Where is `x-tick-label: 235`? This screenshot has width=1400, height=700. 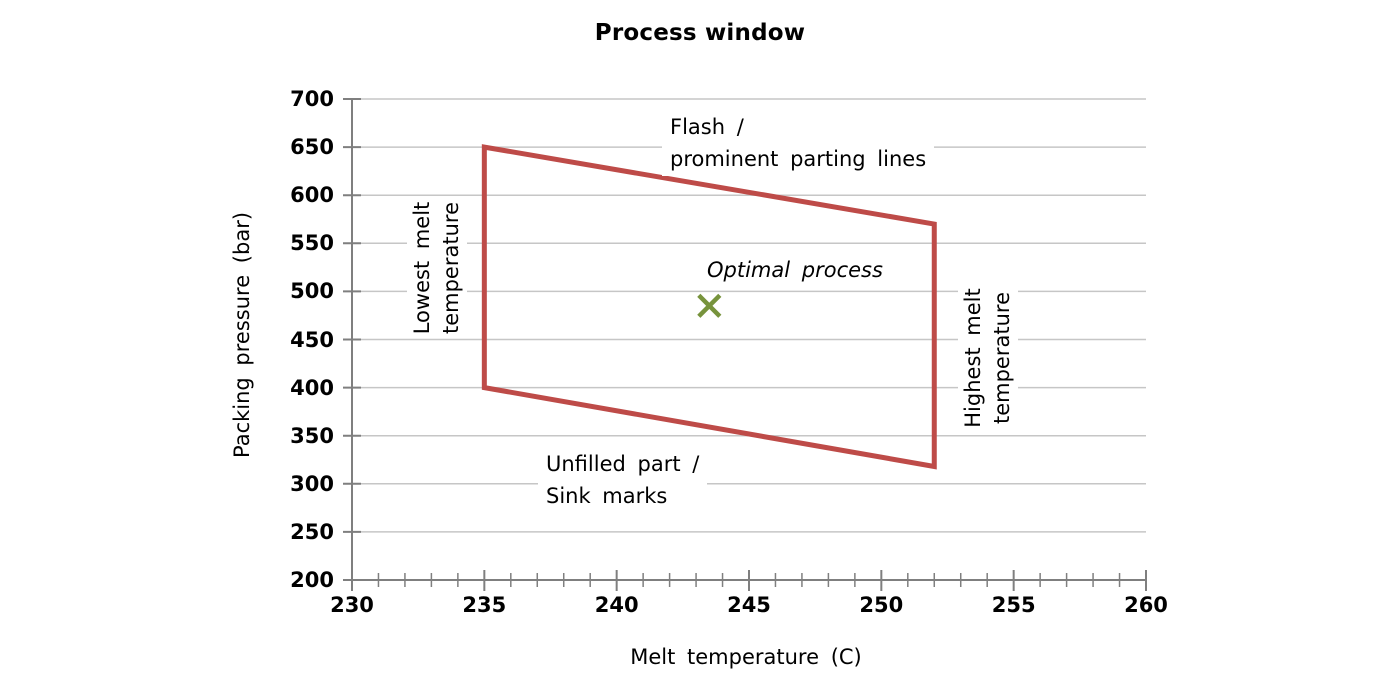
x-tick-label: 235 is located at coordinates (484, 605).